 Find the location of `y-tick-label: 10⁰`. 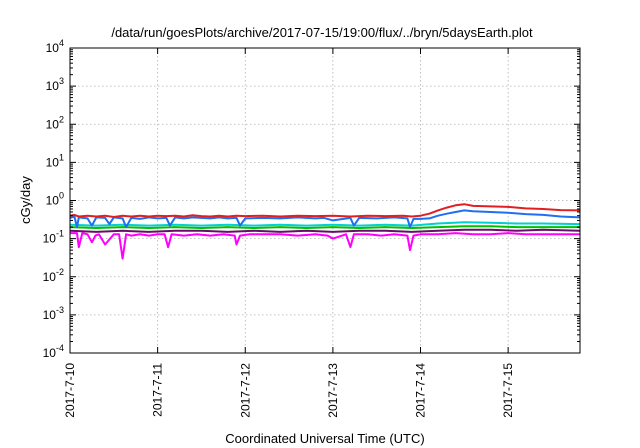

y-tick-label: 10⁰ is located at coordinates (55, 199).